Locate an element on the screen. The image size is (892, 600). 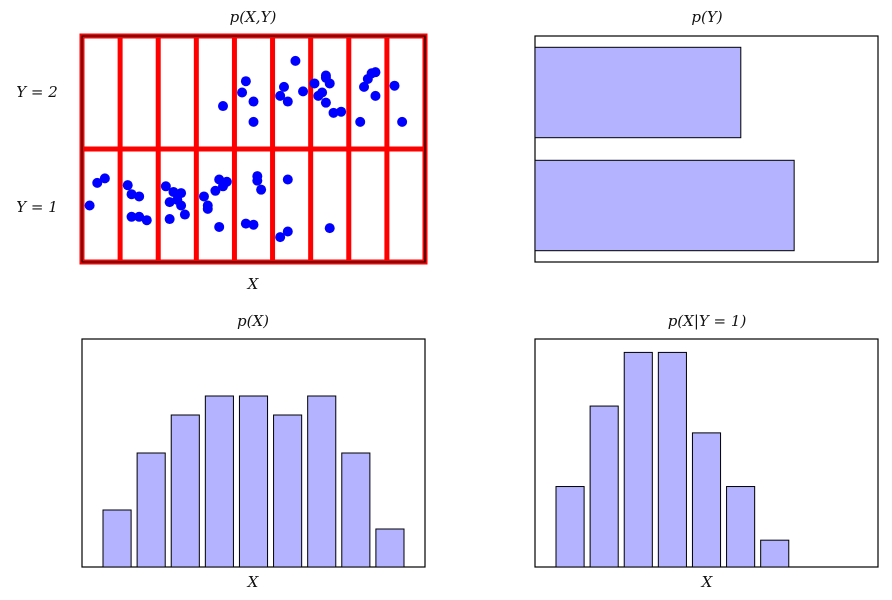
conditional-x-x-label: X is located at coordinates (707, 582).